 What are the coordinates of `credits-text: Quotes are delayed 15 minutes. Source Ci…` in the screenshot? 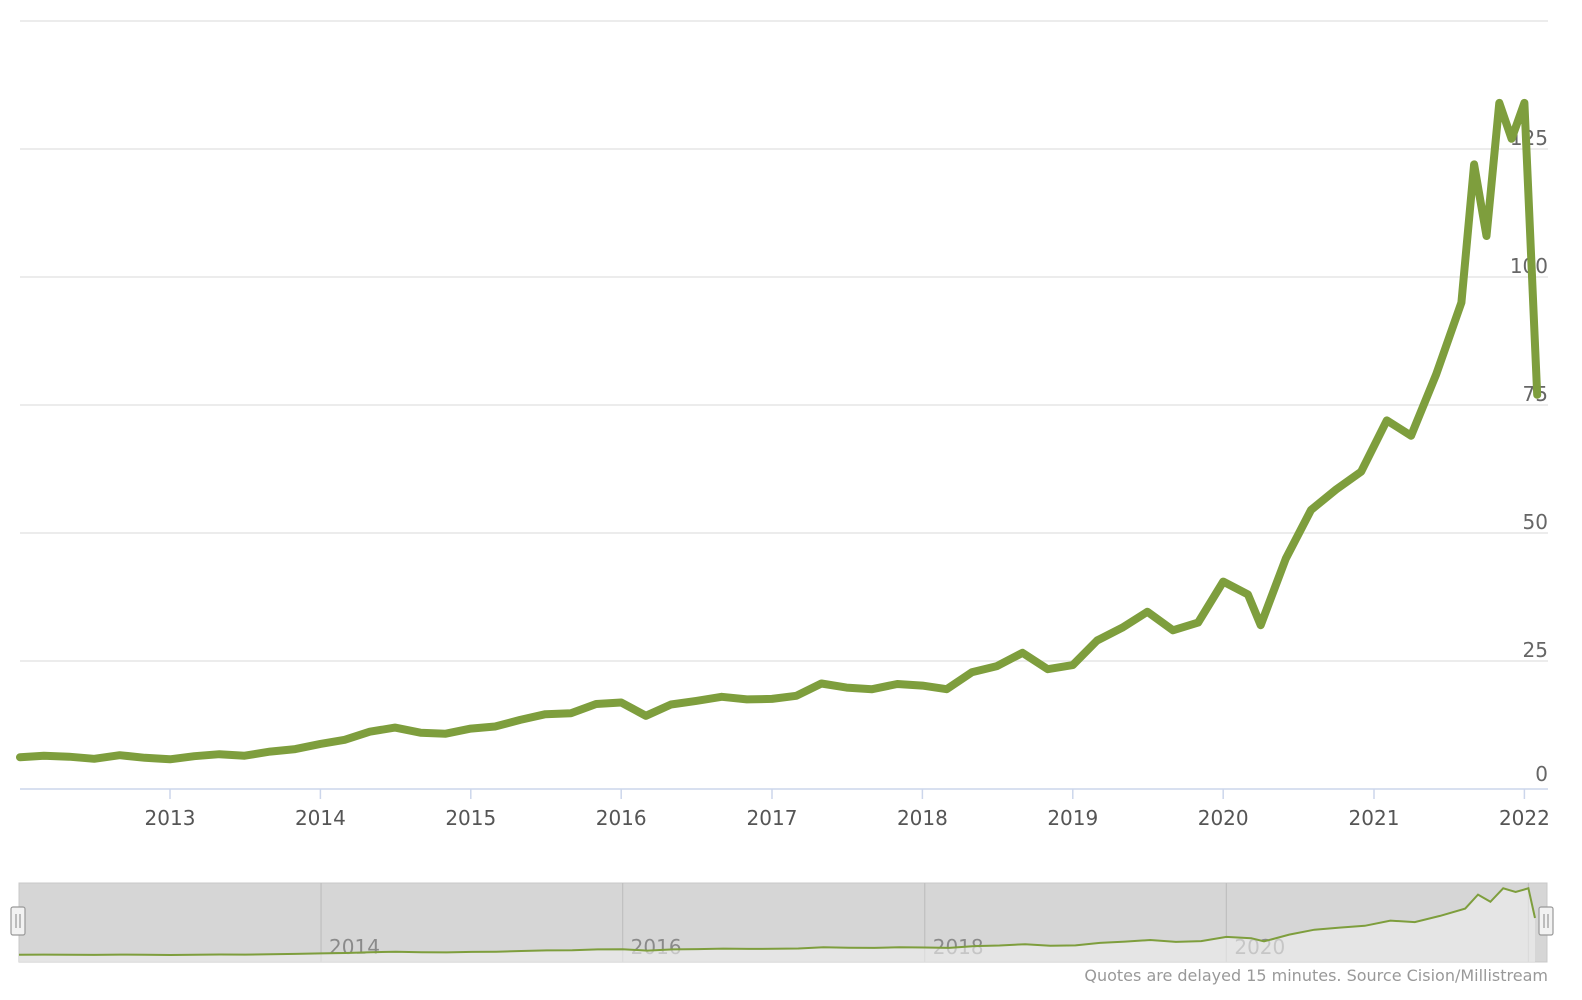 It's located at (1316, 975).